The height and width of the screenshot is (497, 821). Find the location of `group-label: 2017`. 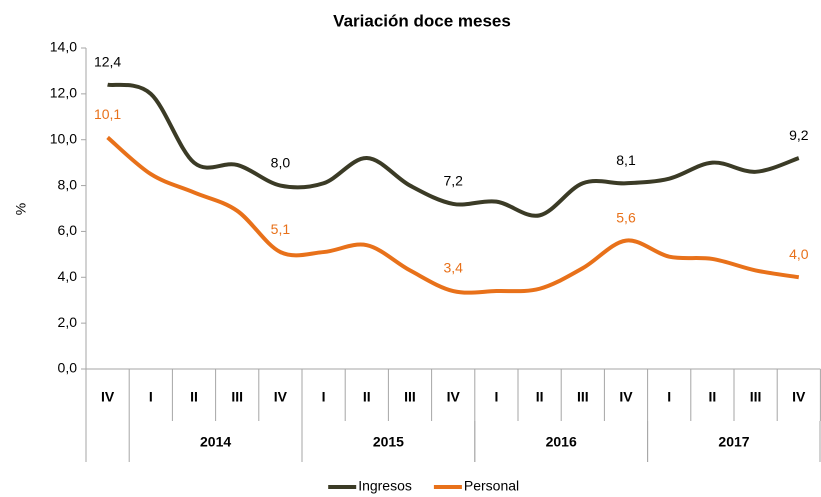

group-label: 2017 is located at coordinates (733, 442).